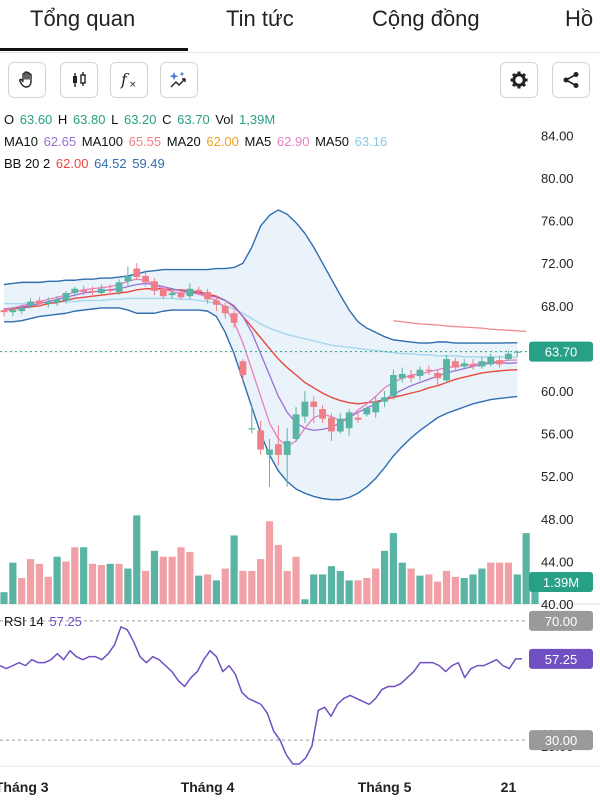  I want to click on rsi-value-tag-bg, so click(561, 658).